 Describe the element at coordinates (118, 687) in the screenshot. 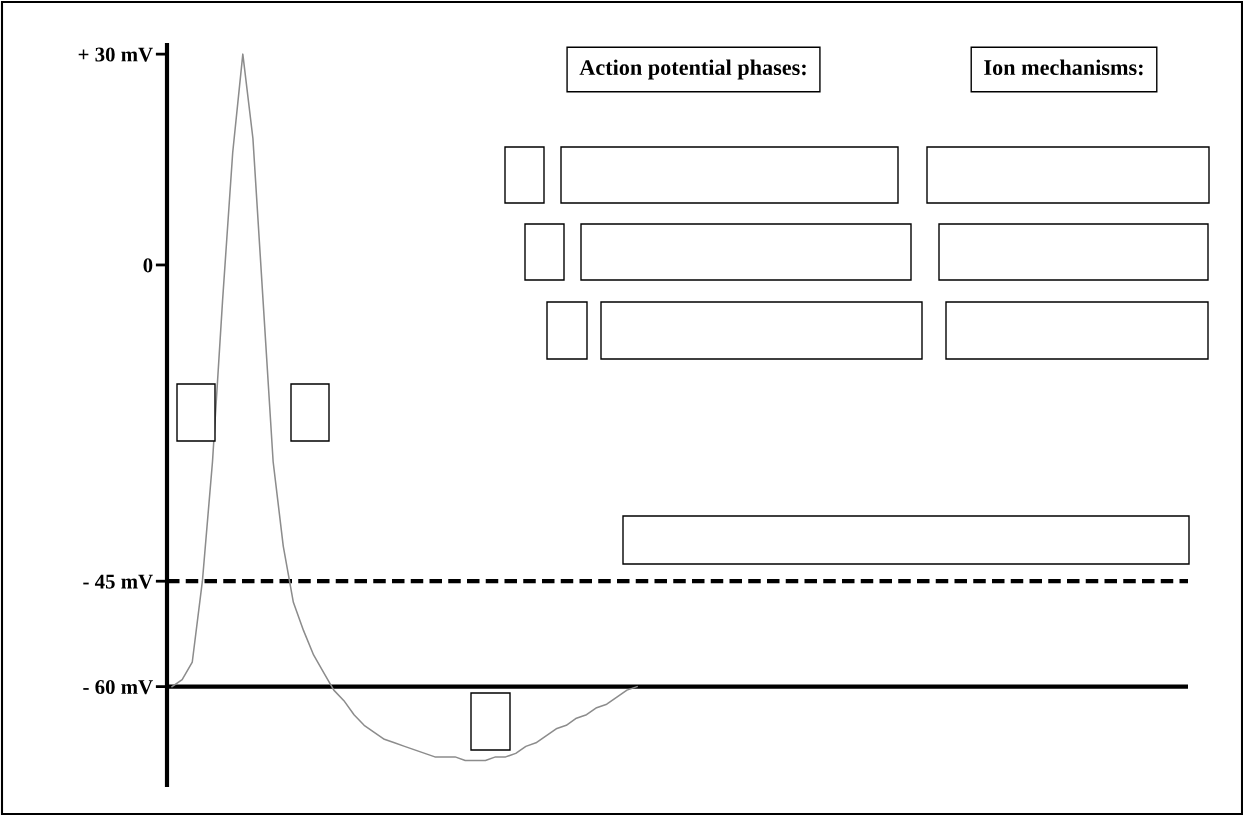

I see `y-tick-label: - 60 mV` at that location.